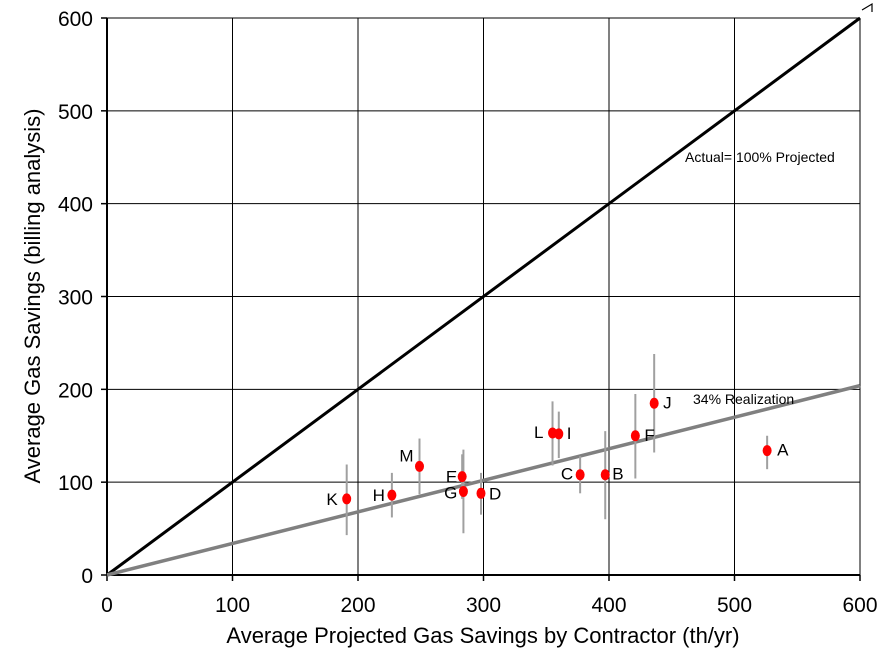 This screenshot has height=659, width=882. Describe the element at coordinates (75, 19) in the screenshot. I see `y-tick-label: 600` at that location.